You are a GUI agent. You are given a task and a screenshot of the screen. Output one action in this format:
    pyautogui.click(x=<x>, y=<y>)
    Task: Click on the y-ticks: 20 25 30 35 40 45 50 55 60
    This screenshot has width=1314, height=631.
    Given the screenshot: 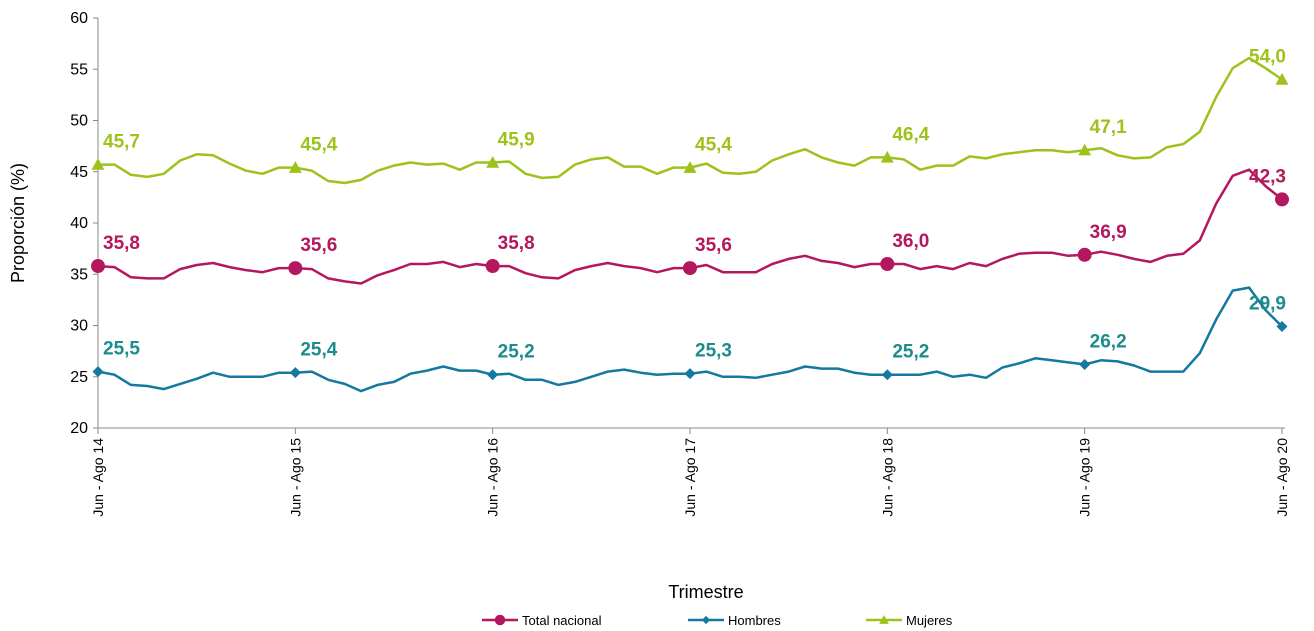 What is the action you would take?
    pyautogui.click(x=84, y=223)
    